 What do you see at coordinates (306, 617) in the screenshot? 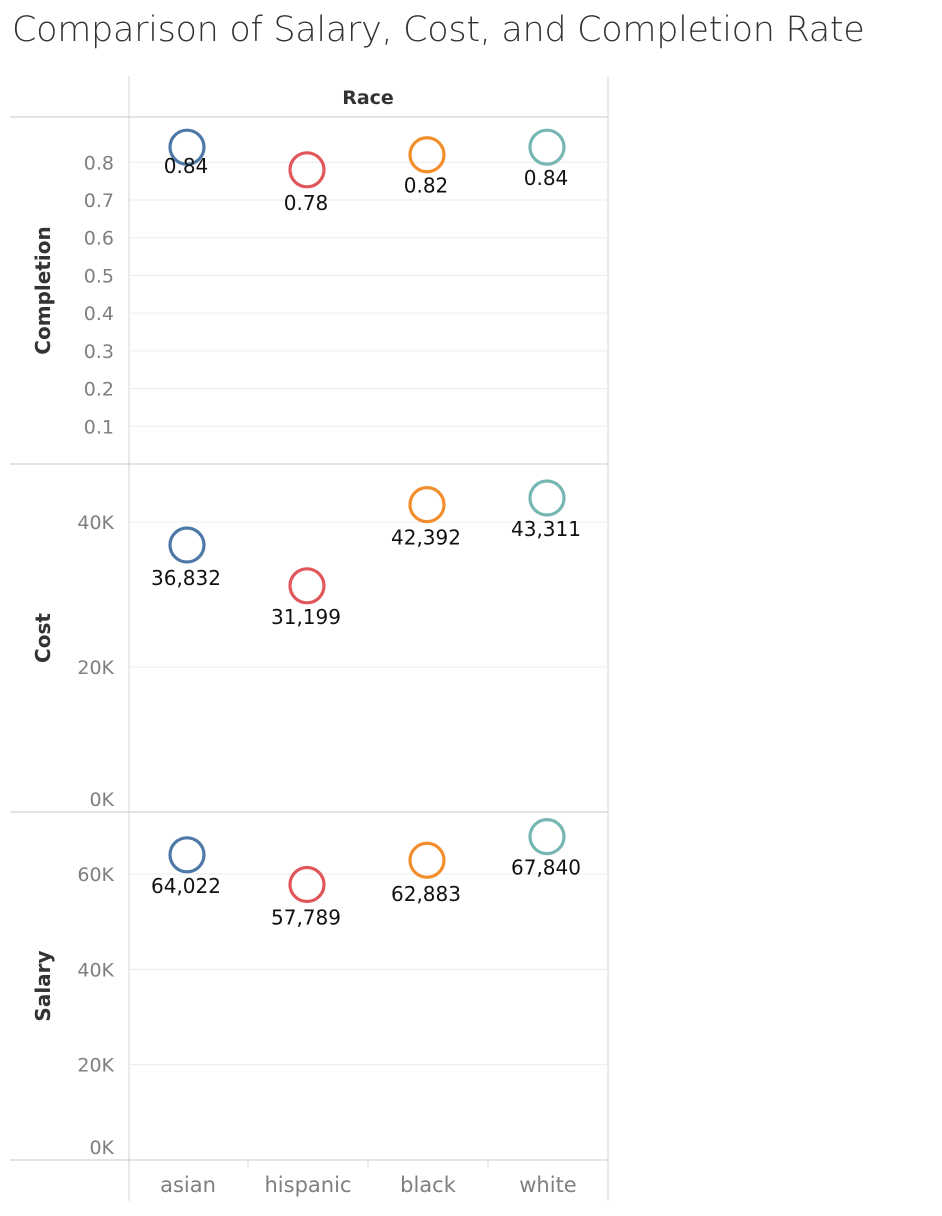
I see `data-label: 31,199` at bounding box center [306, 617].